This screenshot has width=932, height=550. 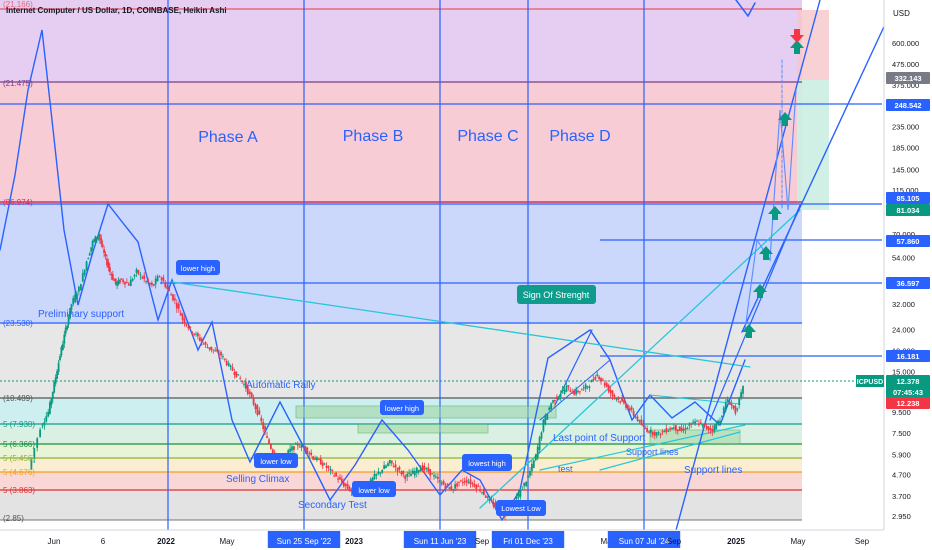 What do you see at coordinates (332, 505) in the screenshot?
I see `annotation-secondary-test: Secondary Test` at bounding box center [332, 505].